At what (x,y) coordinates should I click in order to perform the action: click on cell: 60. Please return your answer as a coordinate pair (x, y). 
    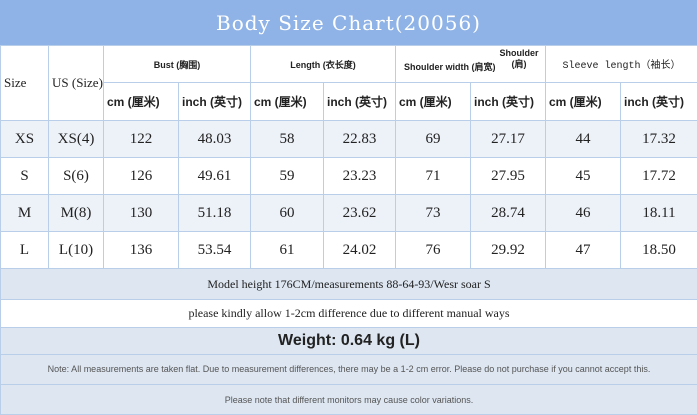
    Looking at the image, I should click on (287, 213).